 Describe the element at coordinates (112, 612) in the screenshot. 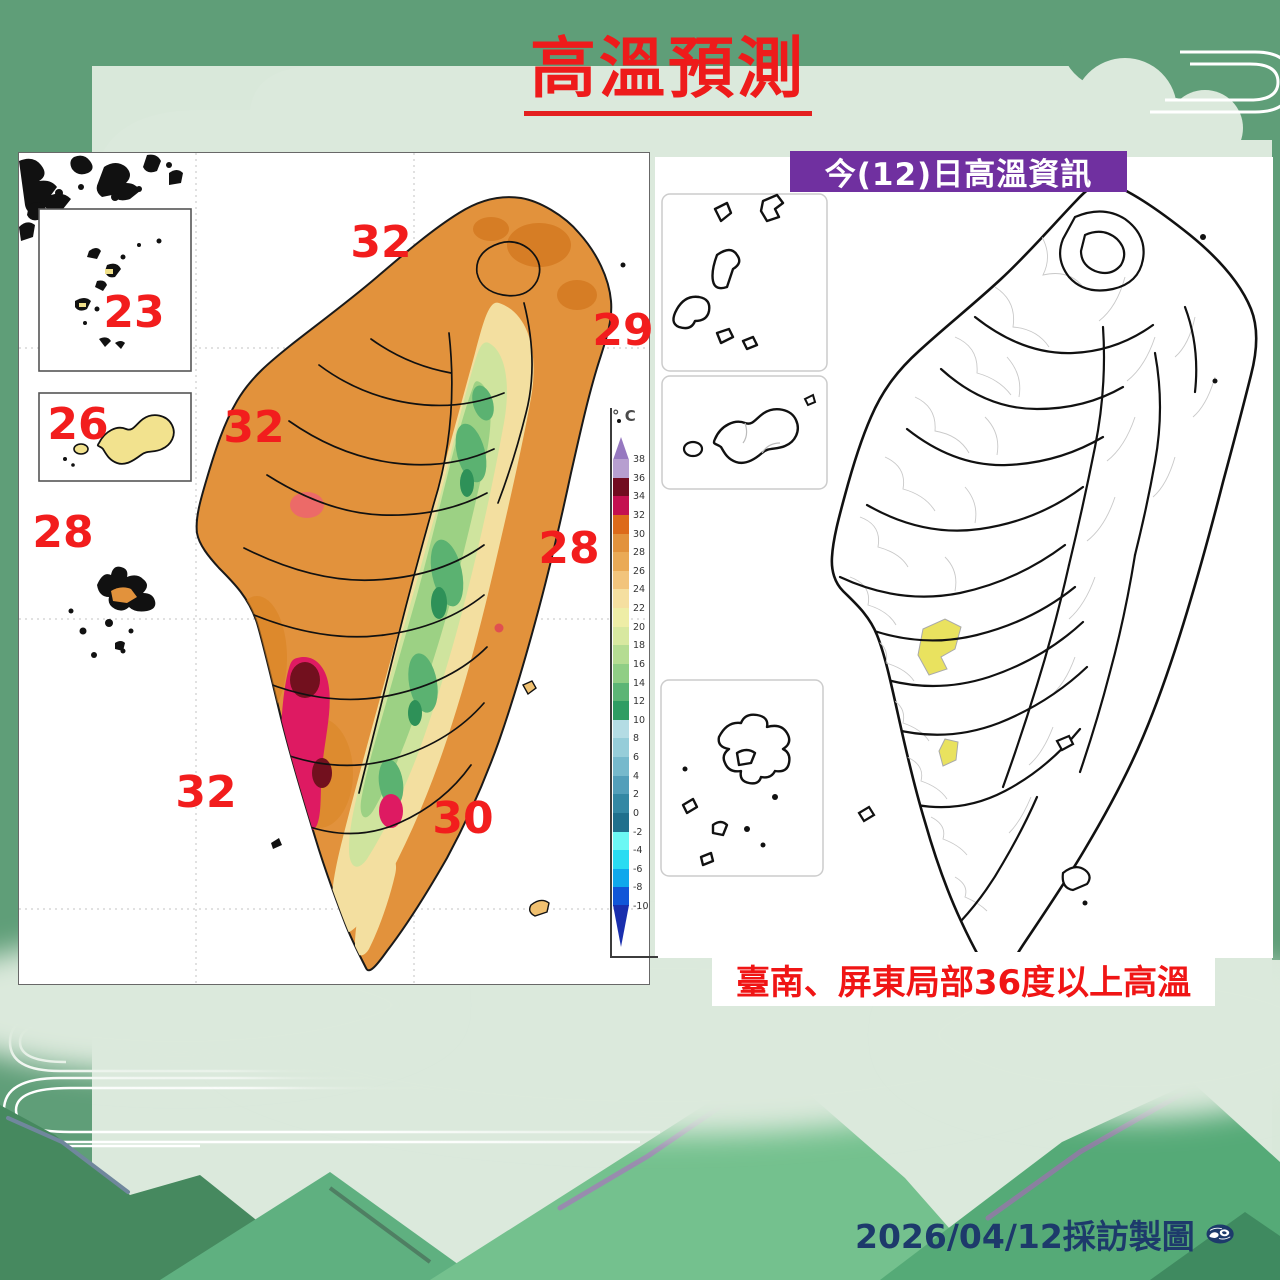

I see `penghu-islands` at that location.